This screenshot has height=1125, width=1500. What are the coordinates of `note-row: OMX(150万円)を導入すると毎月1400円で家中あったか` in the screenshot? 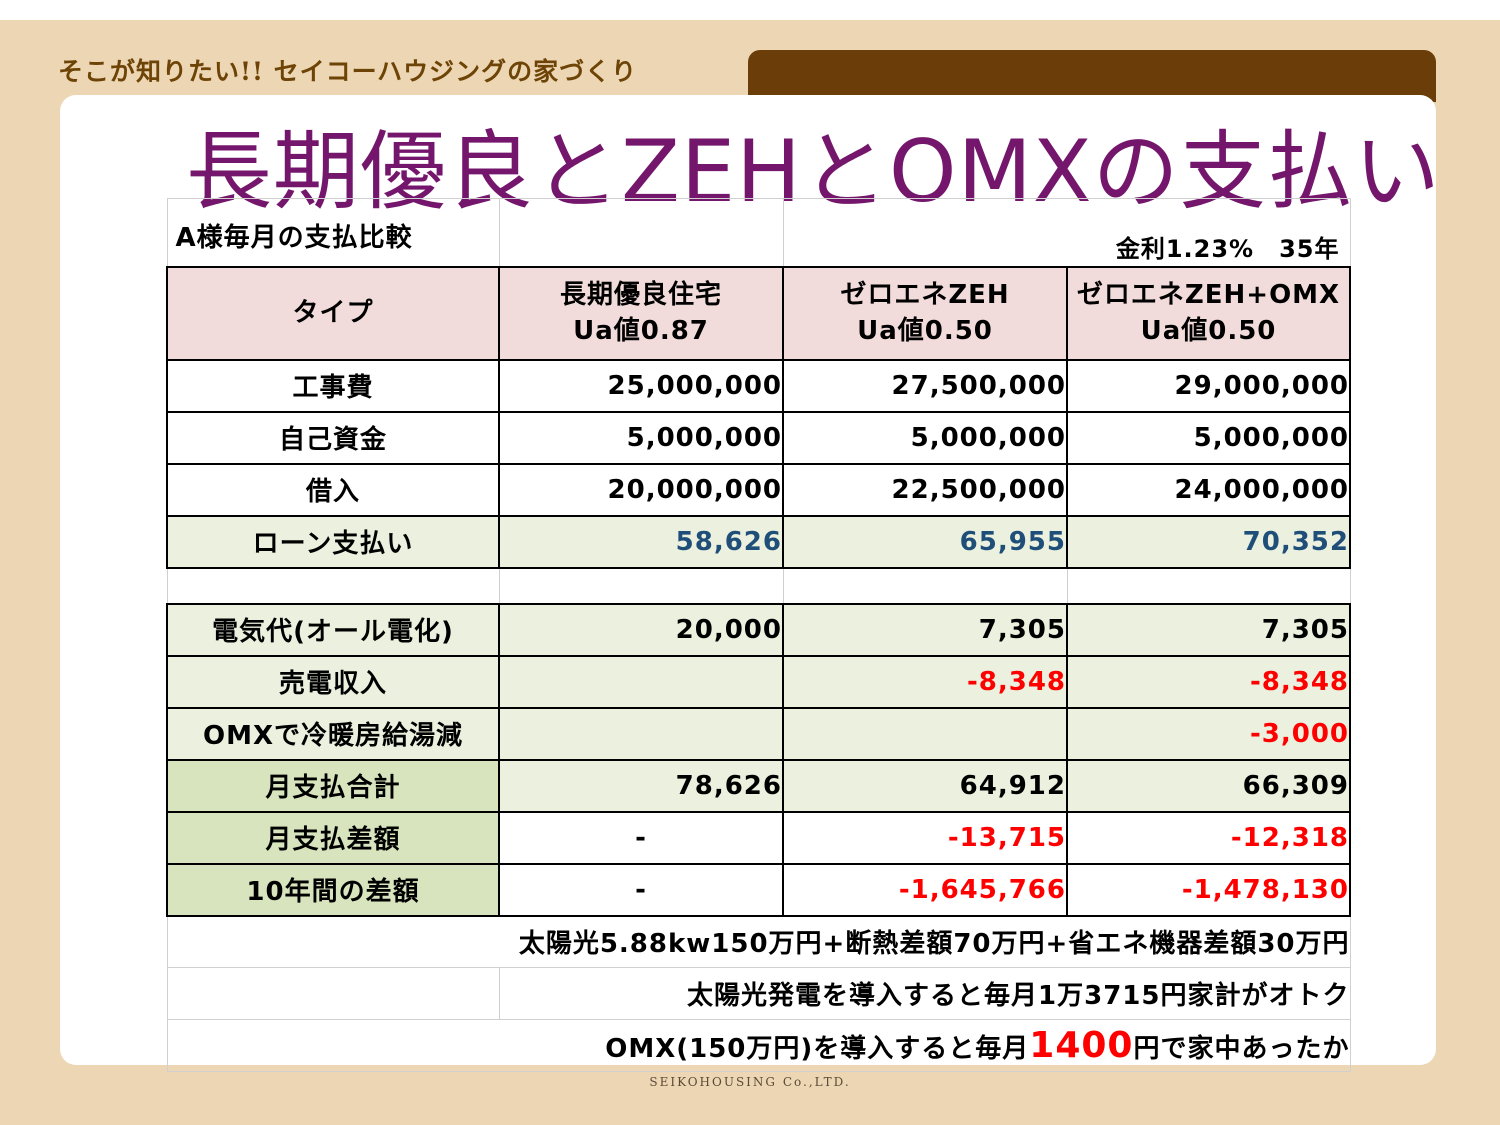 It's located at (758, 1045).